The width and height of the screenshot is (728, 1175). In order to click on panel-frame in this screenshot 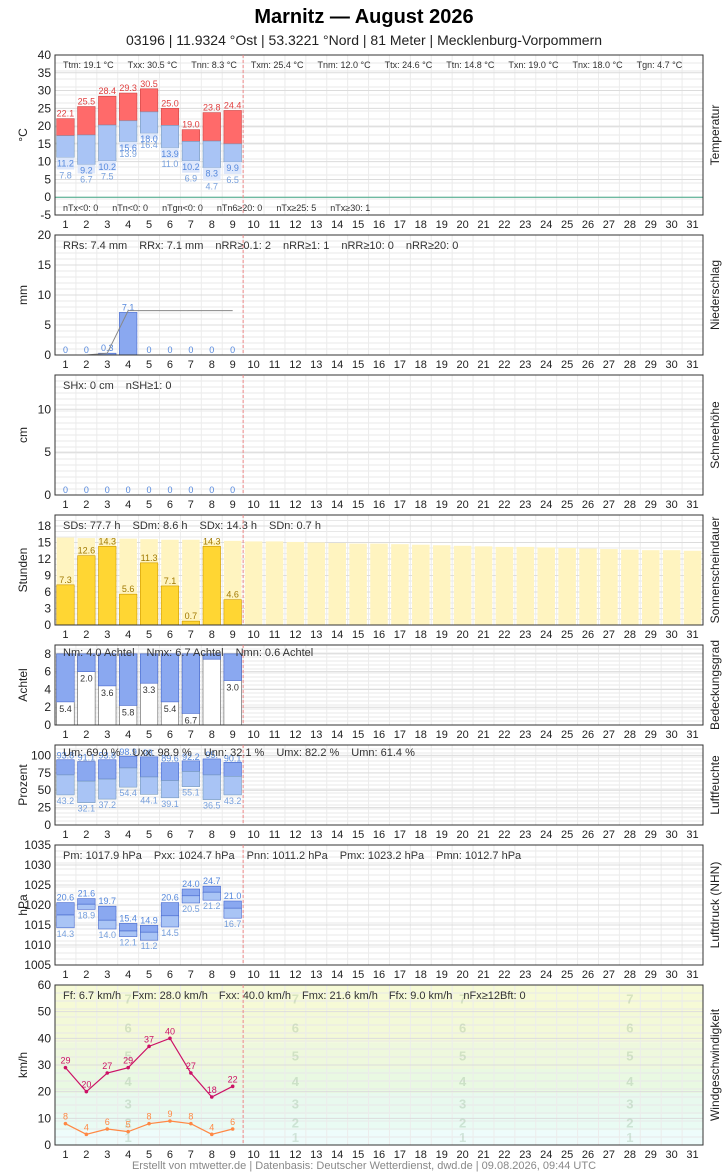, I will do `click(379, 135)`.